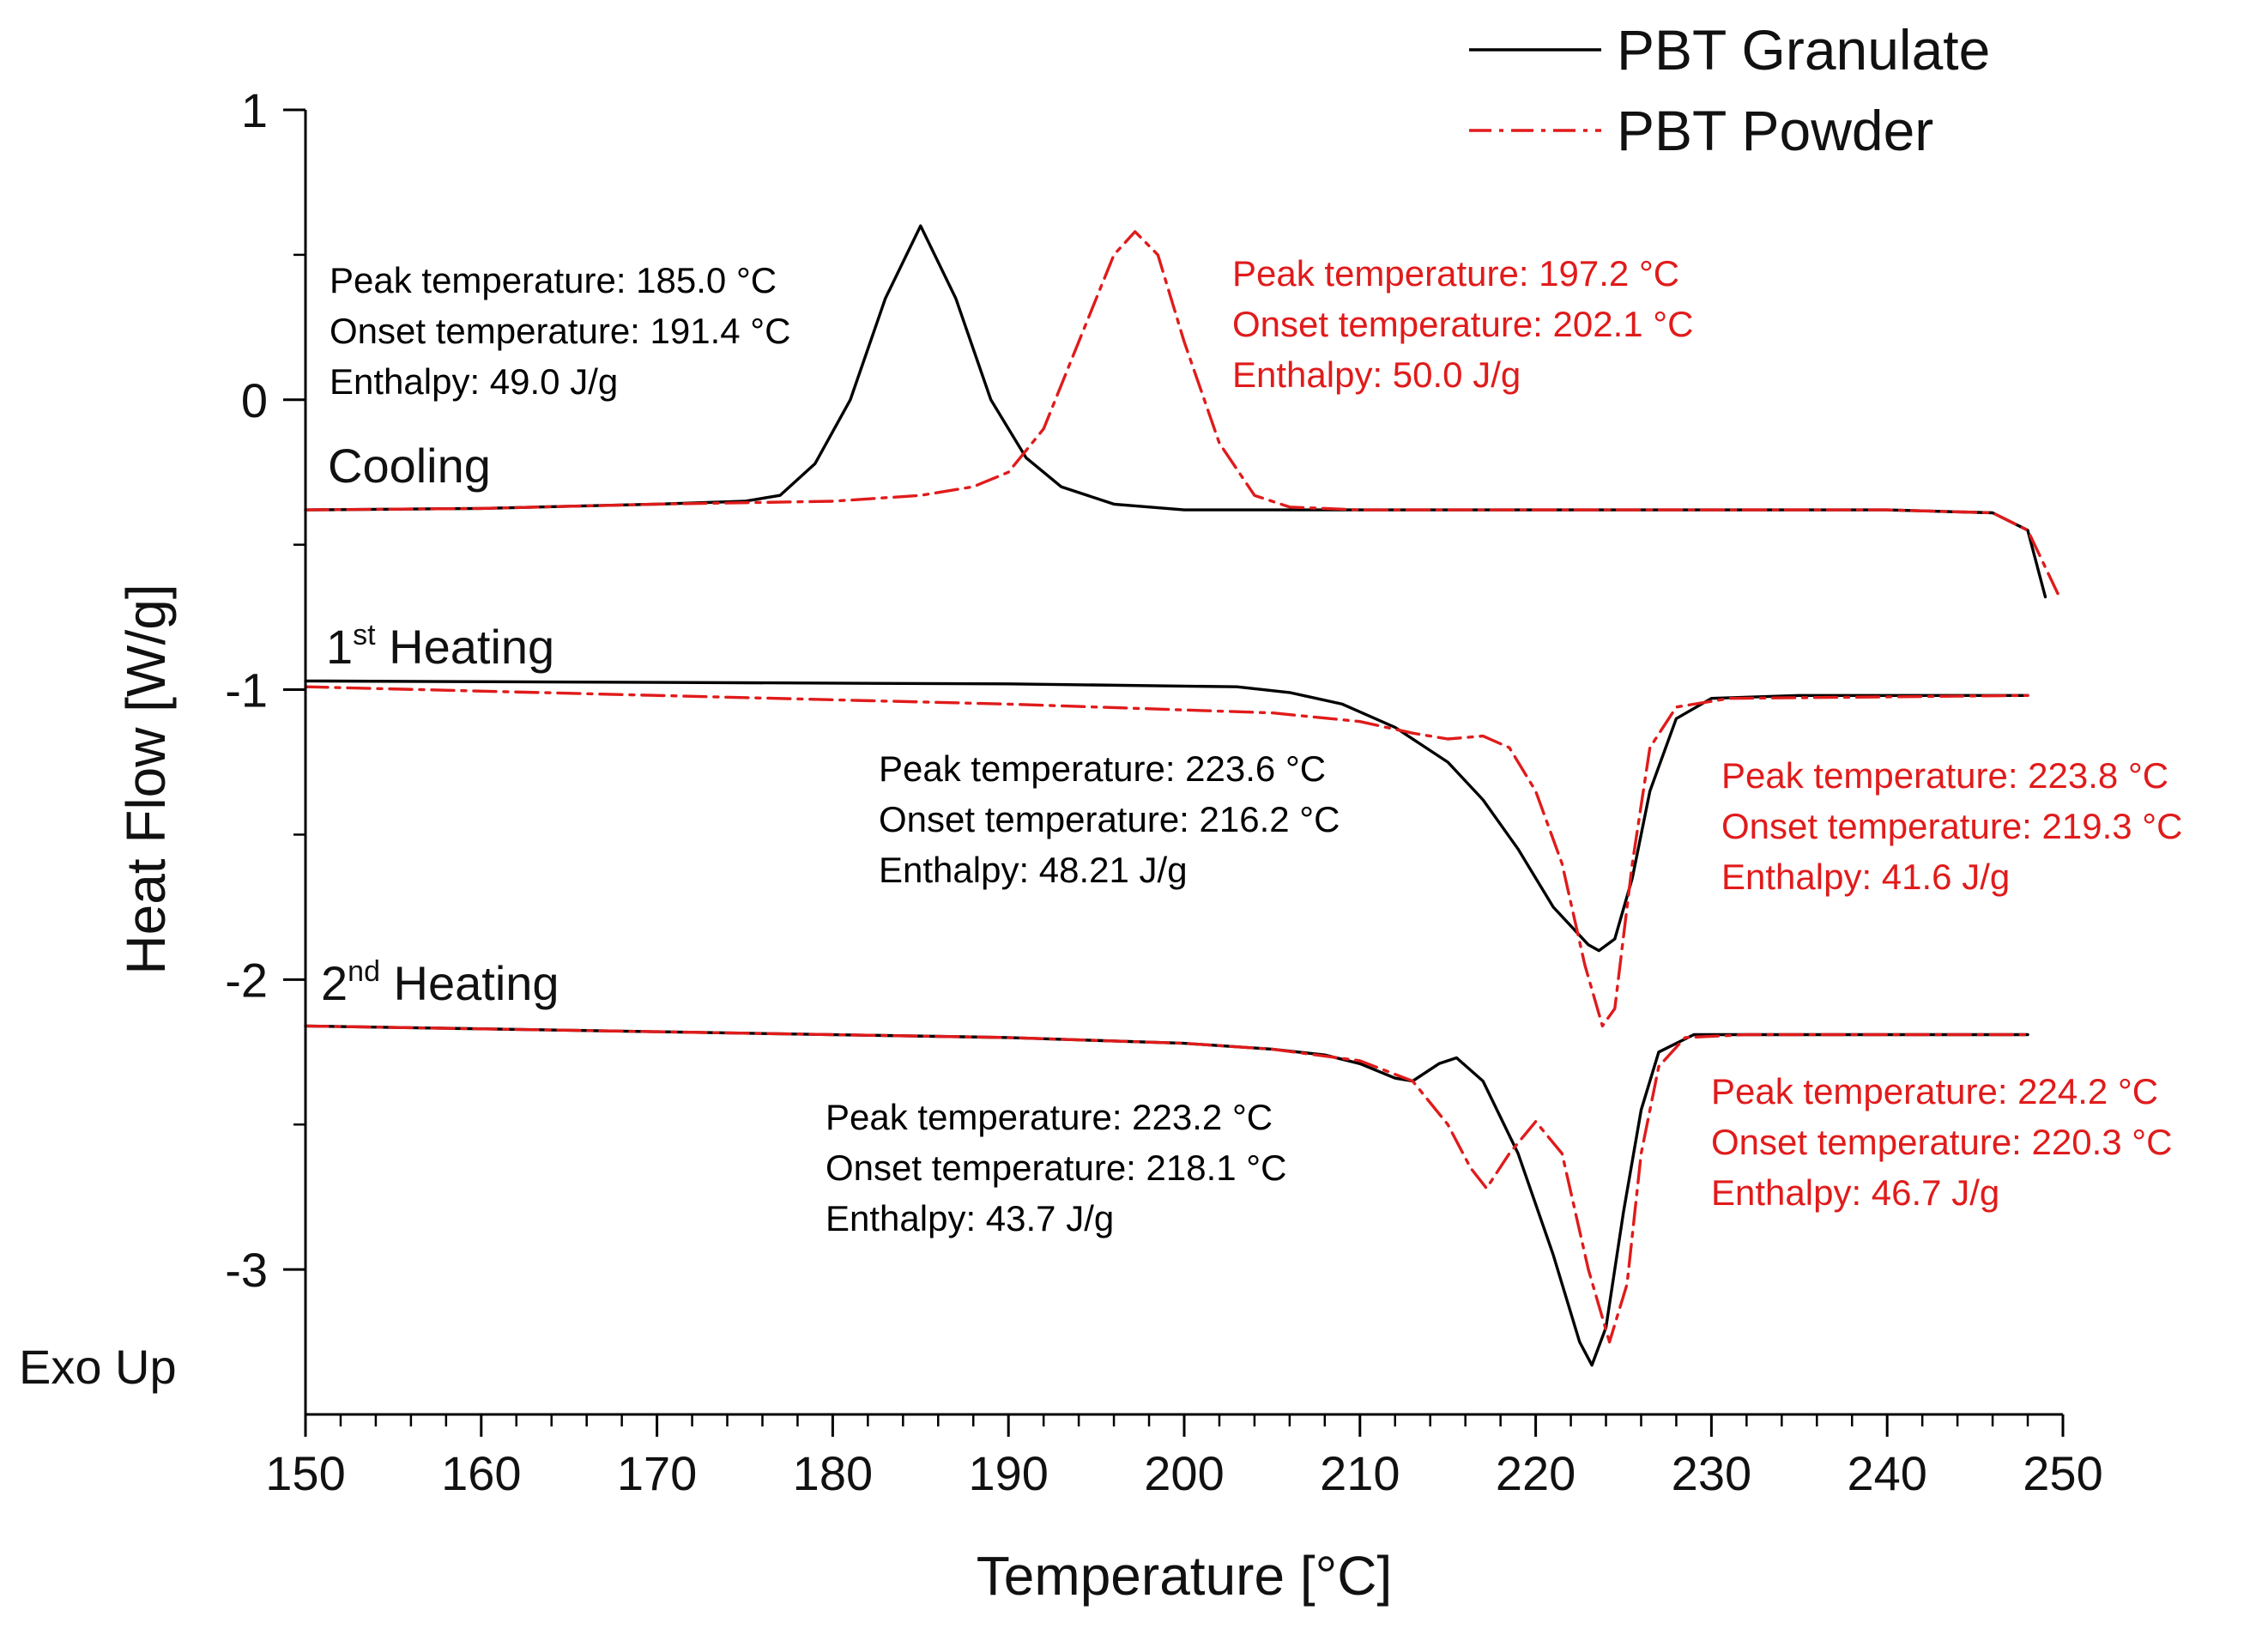 The image size is (2268, 1635). What do you see at coordinates (1865, 877) in the screenshot?
I see `annotation-line: Enthalpy: 41.6 J/g` at bounding box center [1865, 877].